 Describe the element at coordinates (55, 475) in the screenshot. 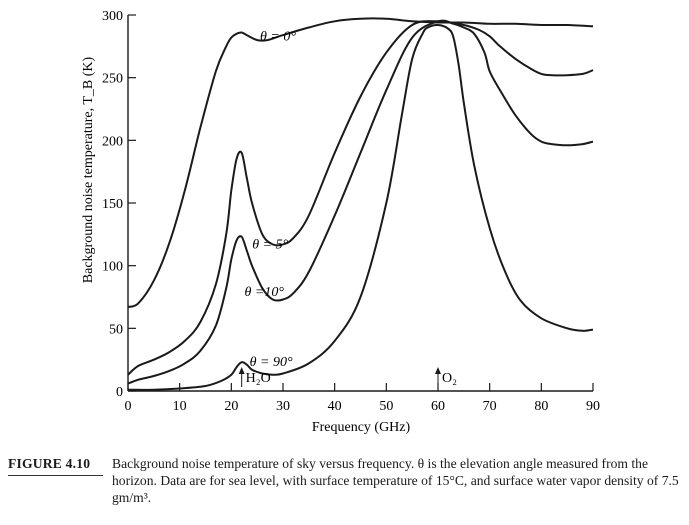

I see `figure-label-rule` at that location.